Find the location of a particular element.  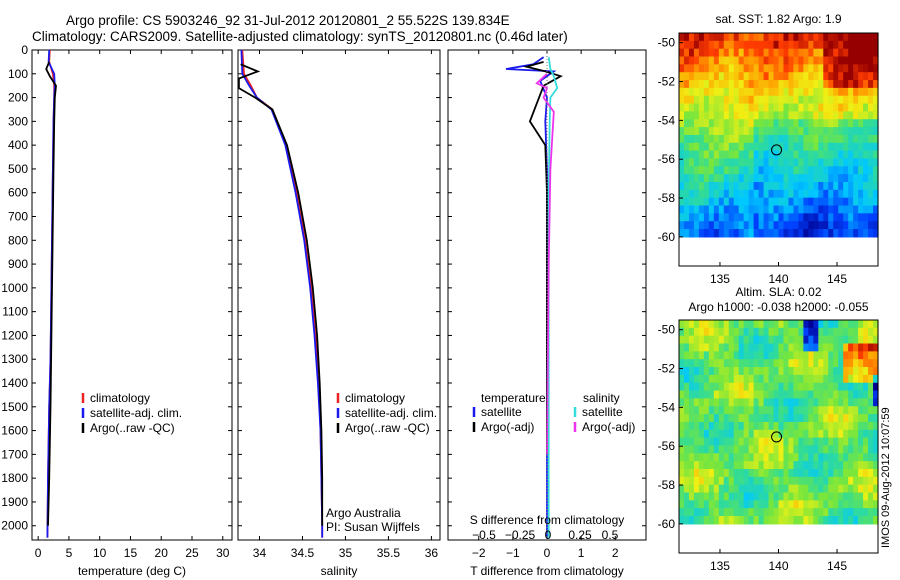

legend-label: Argo(-adj) is located at coordinates (608, 427).